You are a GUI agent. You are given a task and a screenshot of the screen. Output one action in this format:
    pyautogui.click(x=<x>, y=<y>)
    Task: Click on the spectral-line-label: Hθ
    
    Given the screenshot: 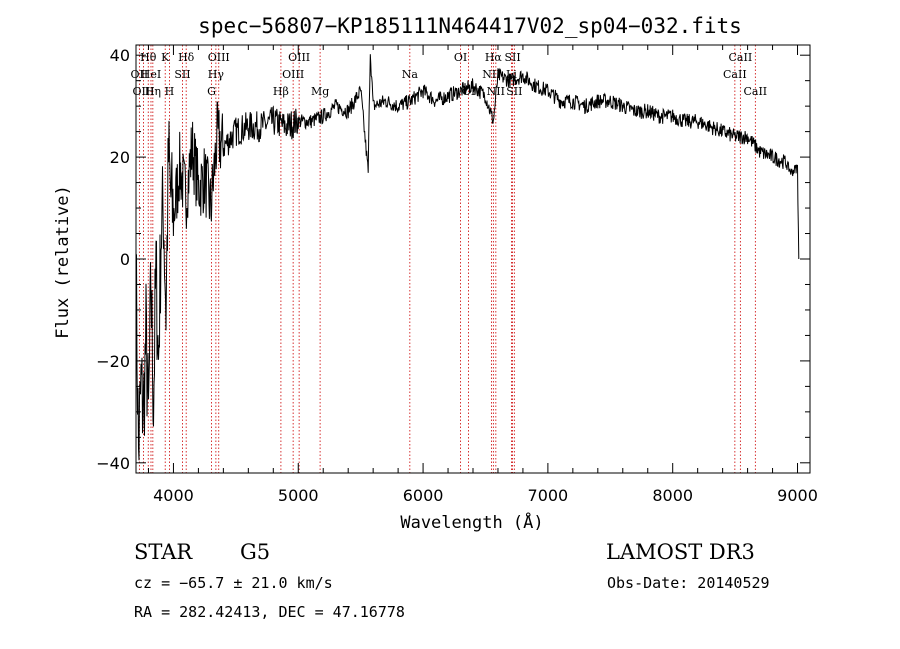 What is the action you would take?
    pyautogui.click(x=148, y=57)
    